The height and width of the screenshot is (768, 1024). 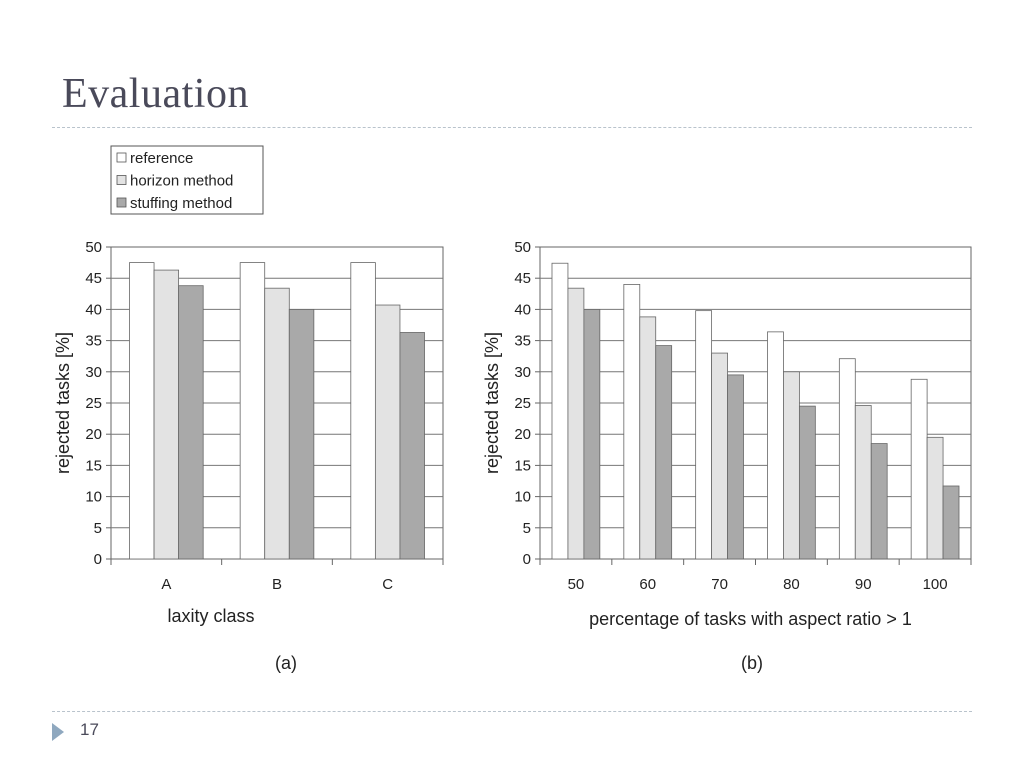 What do you see at coordinates (512, 127) in the screenshot?
I see `top-divider` at bounding box center [512, 127].